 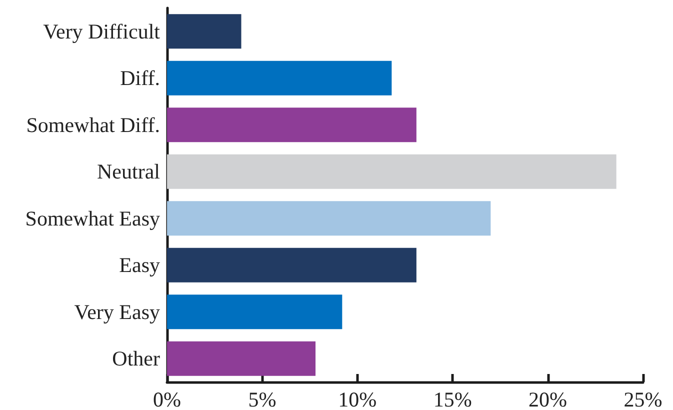 What do you see at coordinates (136, 358) in the screenshot?
I see `y-tick-label: Other` at bounding box center [136, 358].